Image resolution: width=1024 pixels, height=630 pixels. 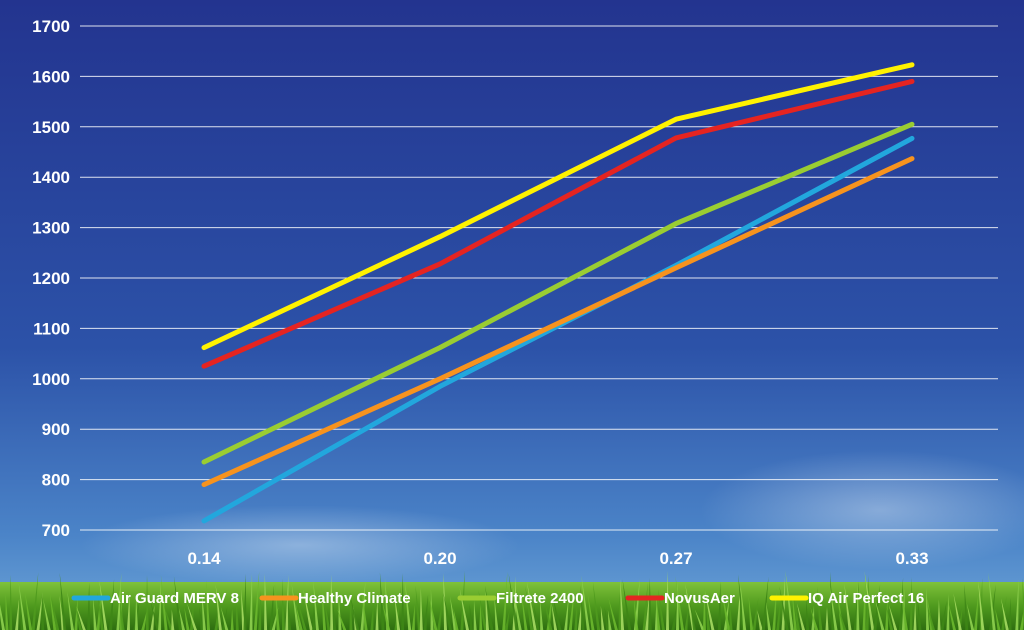 I want to click on y-tick-label: 1400, so click(x=51, y=177).